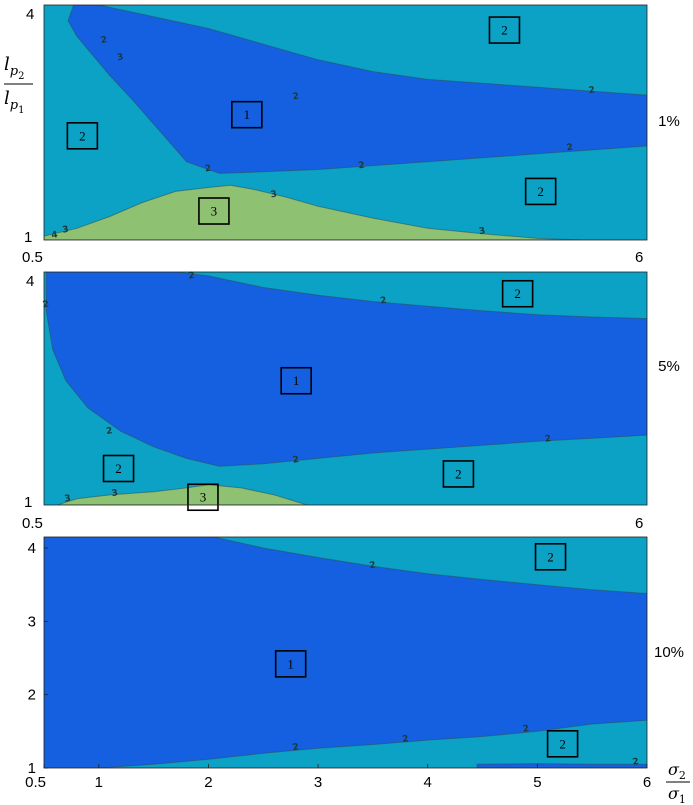 Image resolution: width=693 pixels, height=805 pixels. Describe the element at coordinates (561, 765) in the screenshot. I see `region-1b` at that location.